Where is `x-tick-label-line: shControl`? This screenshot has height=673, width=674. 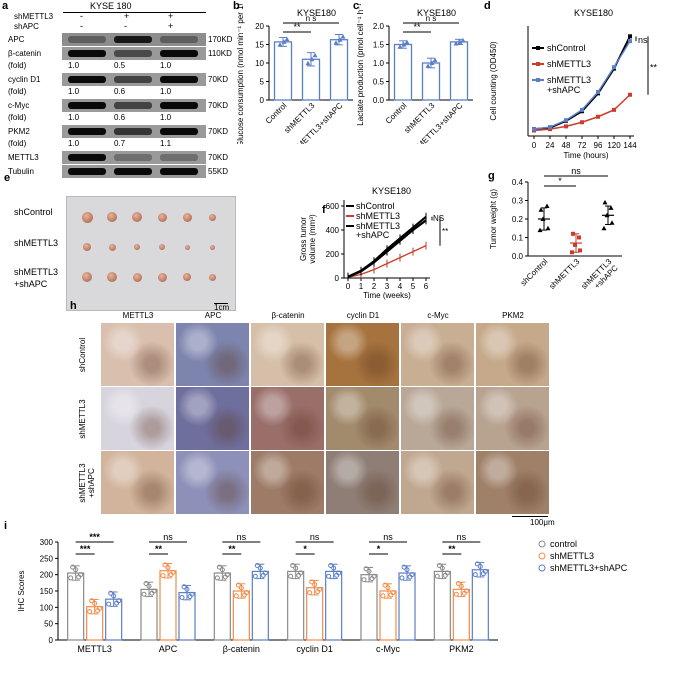 x-tick-label-line: shControl is located at coordinates (534, 272).